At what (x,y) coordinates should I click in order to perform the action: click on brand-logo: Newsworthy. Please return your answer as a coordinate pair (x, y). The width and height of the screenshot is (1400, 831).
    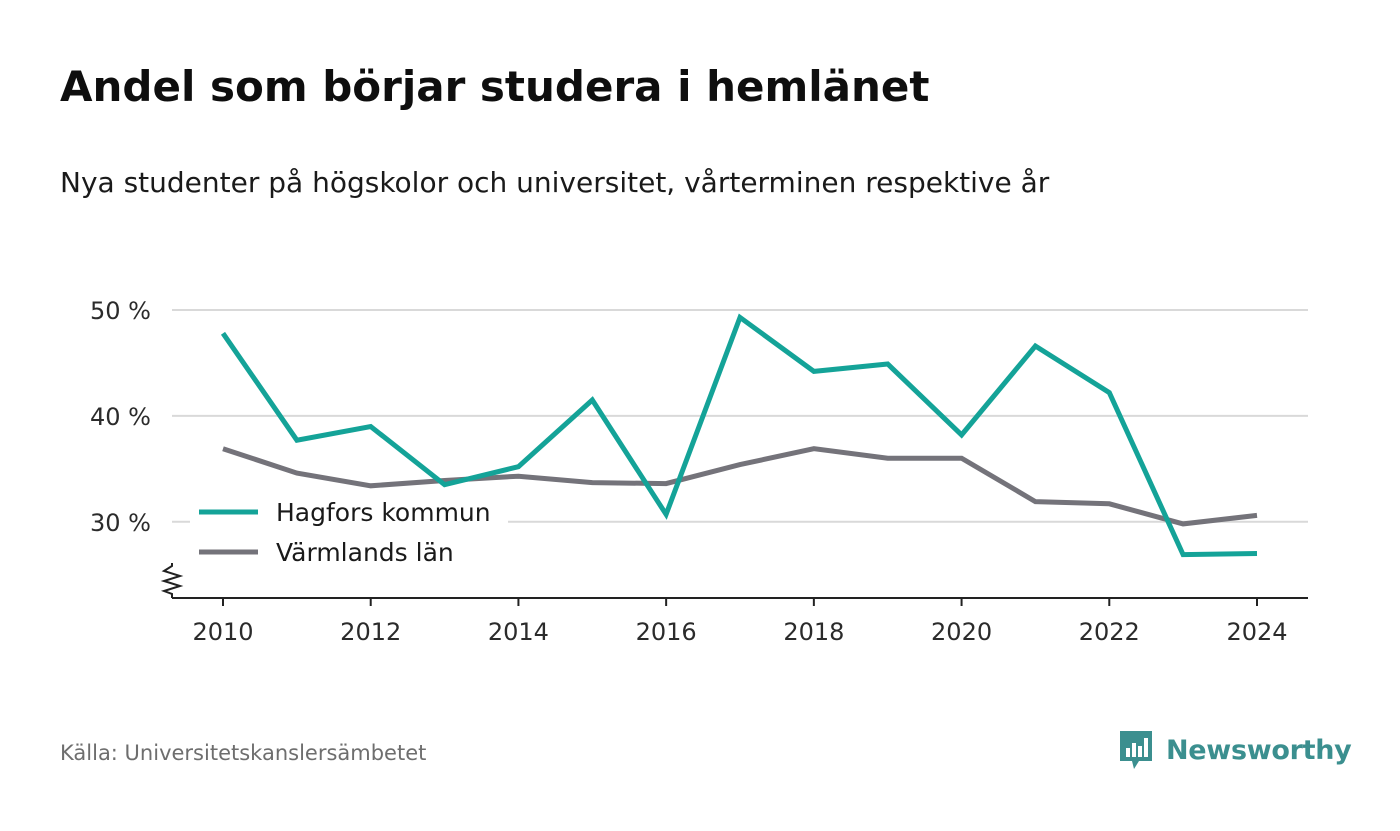
    Looking at the image, I should click on (1235, 750).